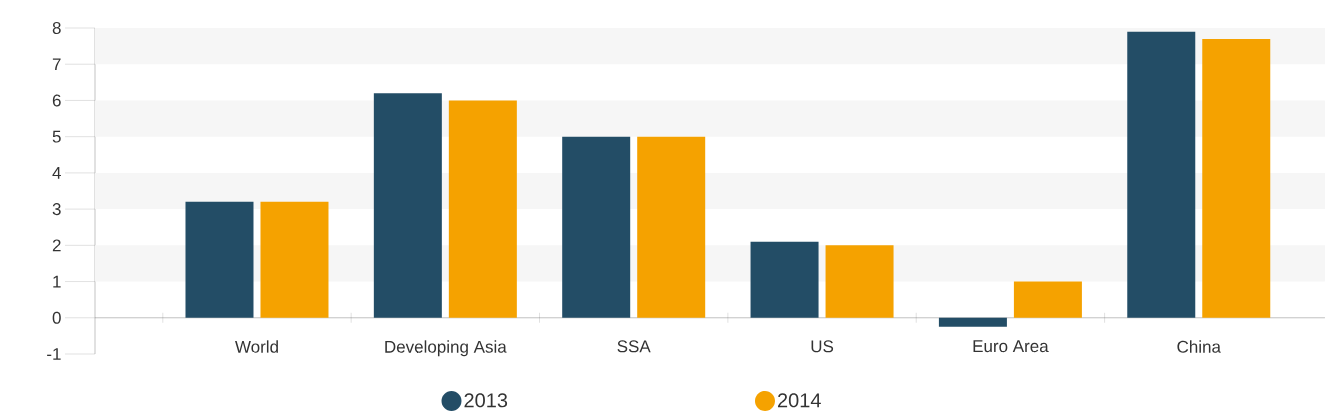  Describe the element at coordinates (822, 346) in the screenshot. I see `x-tick-label: US` at that location.